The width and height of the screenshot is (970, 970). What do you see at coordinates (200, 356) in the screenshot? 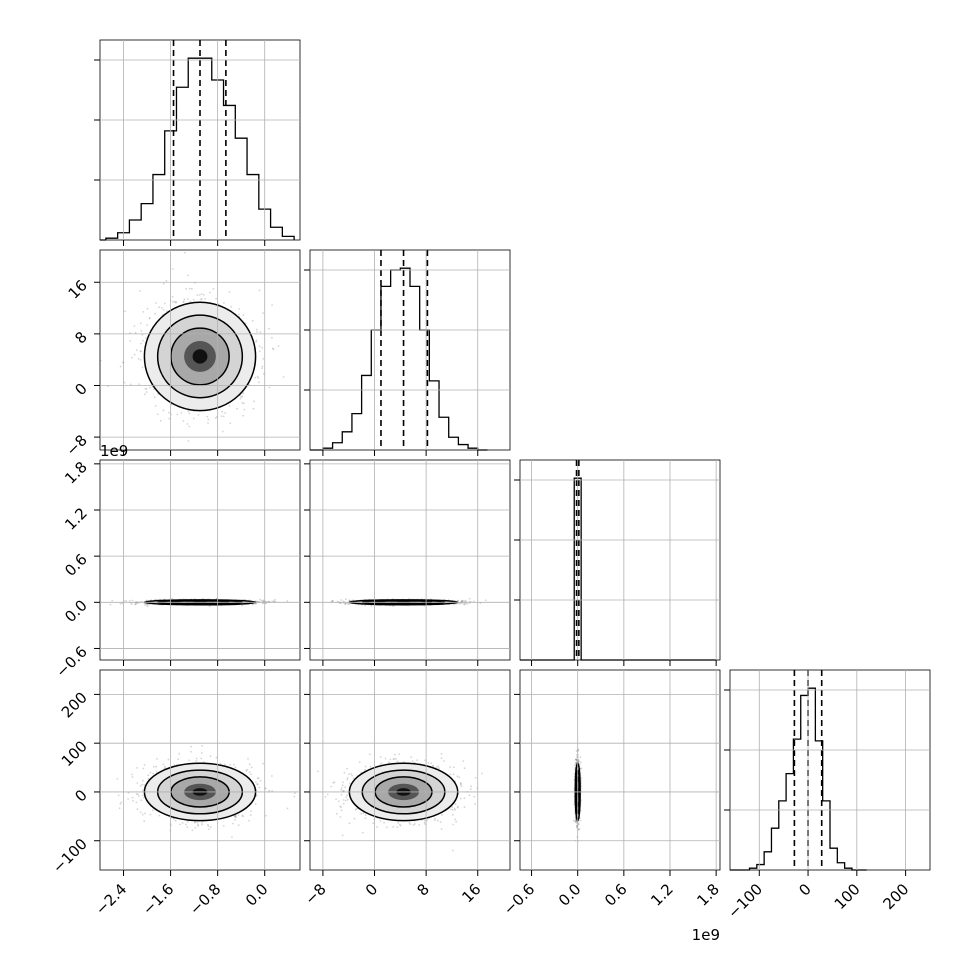
I see `contour-line` at bounding box center [200, 356].